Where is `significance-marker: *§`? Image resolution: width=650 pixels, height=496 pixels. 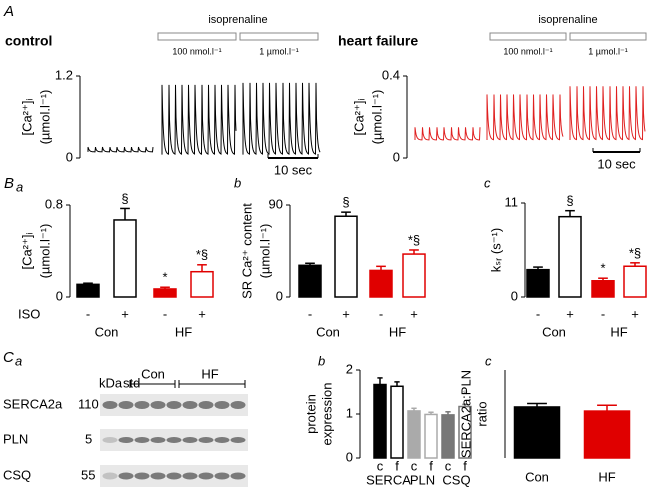
significance-marker: *§ is located at coordinates (414, 239).